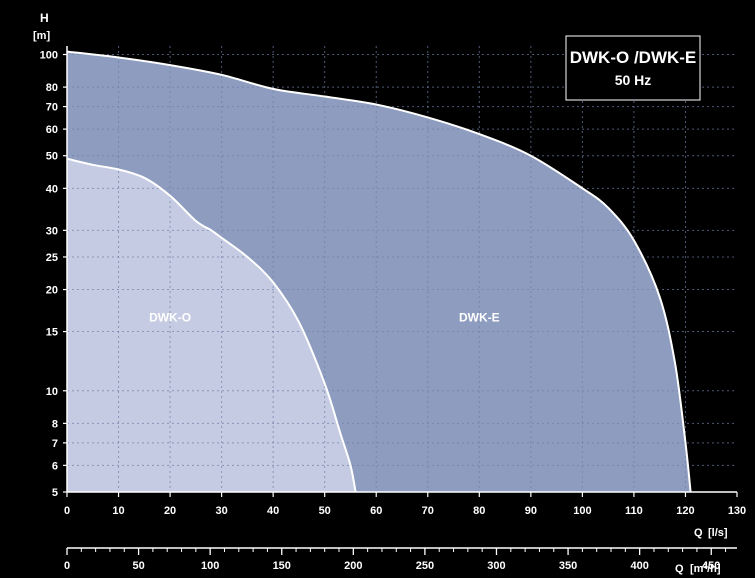  I want to click on y-tick-label: 80, so click(52, 88).